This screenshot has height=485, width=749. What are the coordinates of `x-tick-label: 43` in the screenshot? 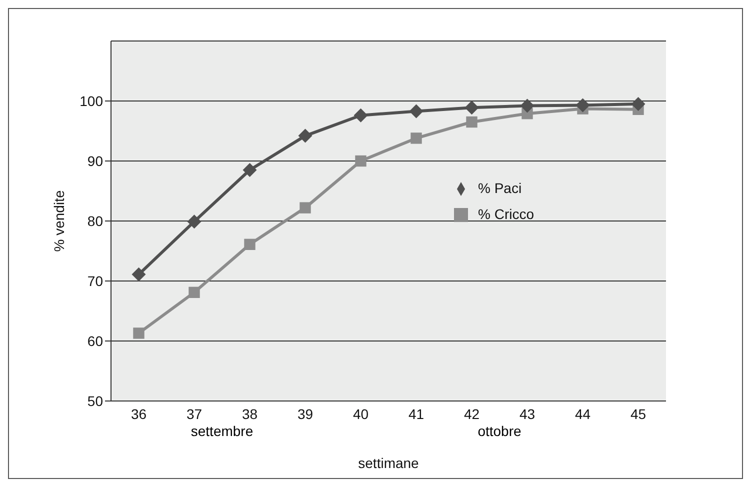 It's located at (527, 414).